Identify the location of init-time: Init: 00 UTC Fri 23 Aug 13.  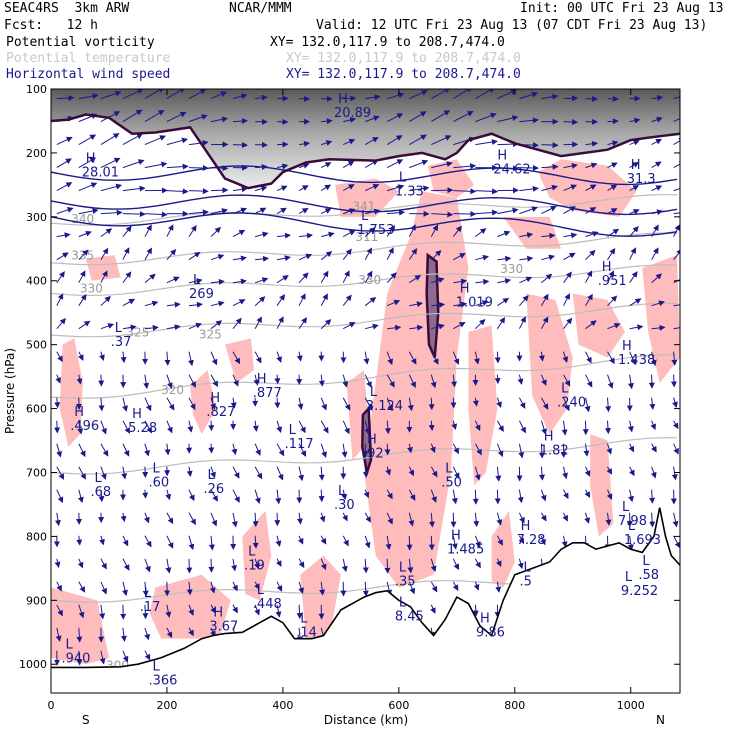
(622, 8).